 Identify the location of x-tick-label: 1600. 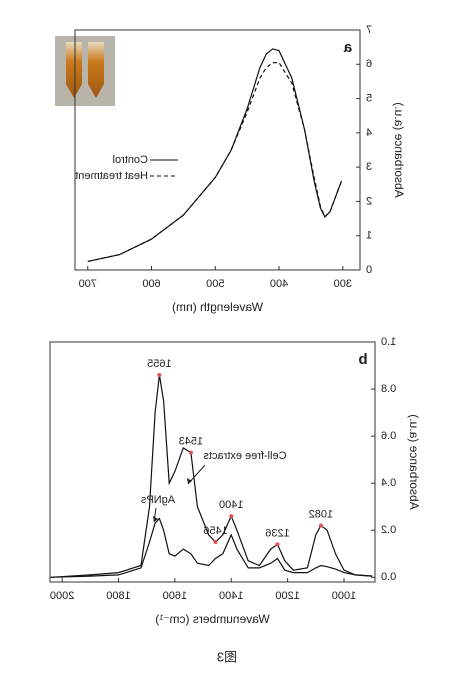
(175, 596).